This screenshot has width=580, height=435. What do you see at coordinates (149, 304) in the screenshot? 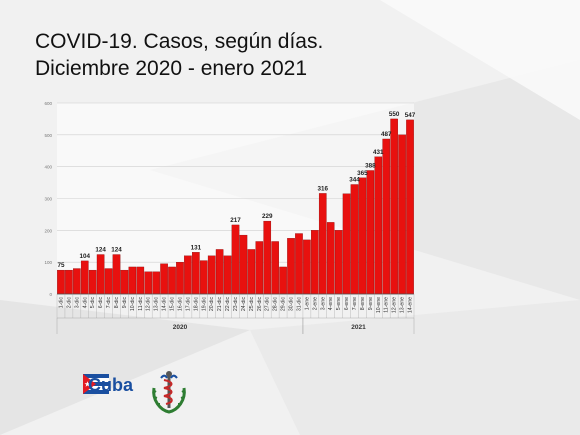
I see `x-tick-label: 12-dic` at bounding box center [149, 304].